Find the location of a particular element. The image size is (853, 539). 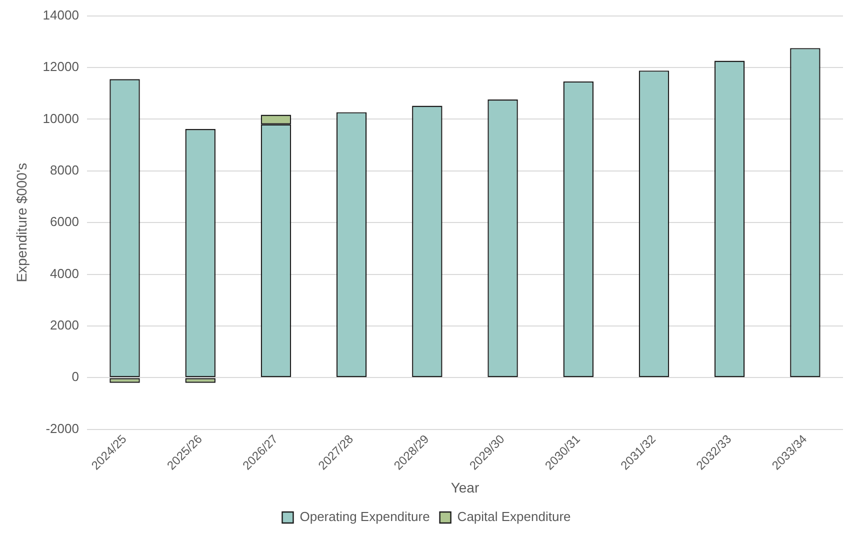

y-axis-title: Expenditure $000's is located at coordinates (21, 222).